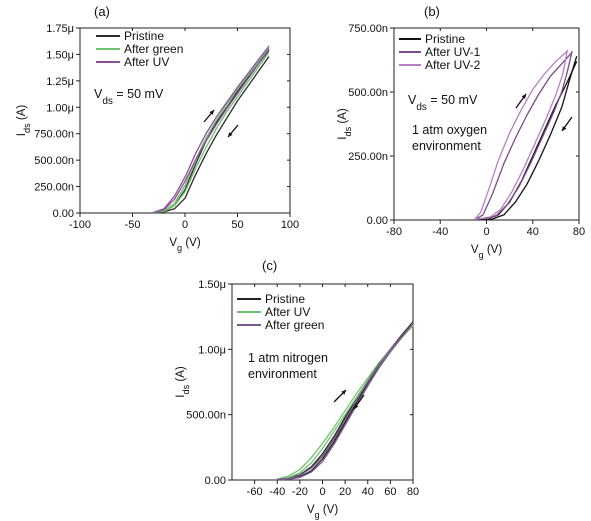 The height and width of the screenshot is (521, 591). I want to click on annotation-text: 1 atm nitrogen, so click(288, 358).